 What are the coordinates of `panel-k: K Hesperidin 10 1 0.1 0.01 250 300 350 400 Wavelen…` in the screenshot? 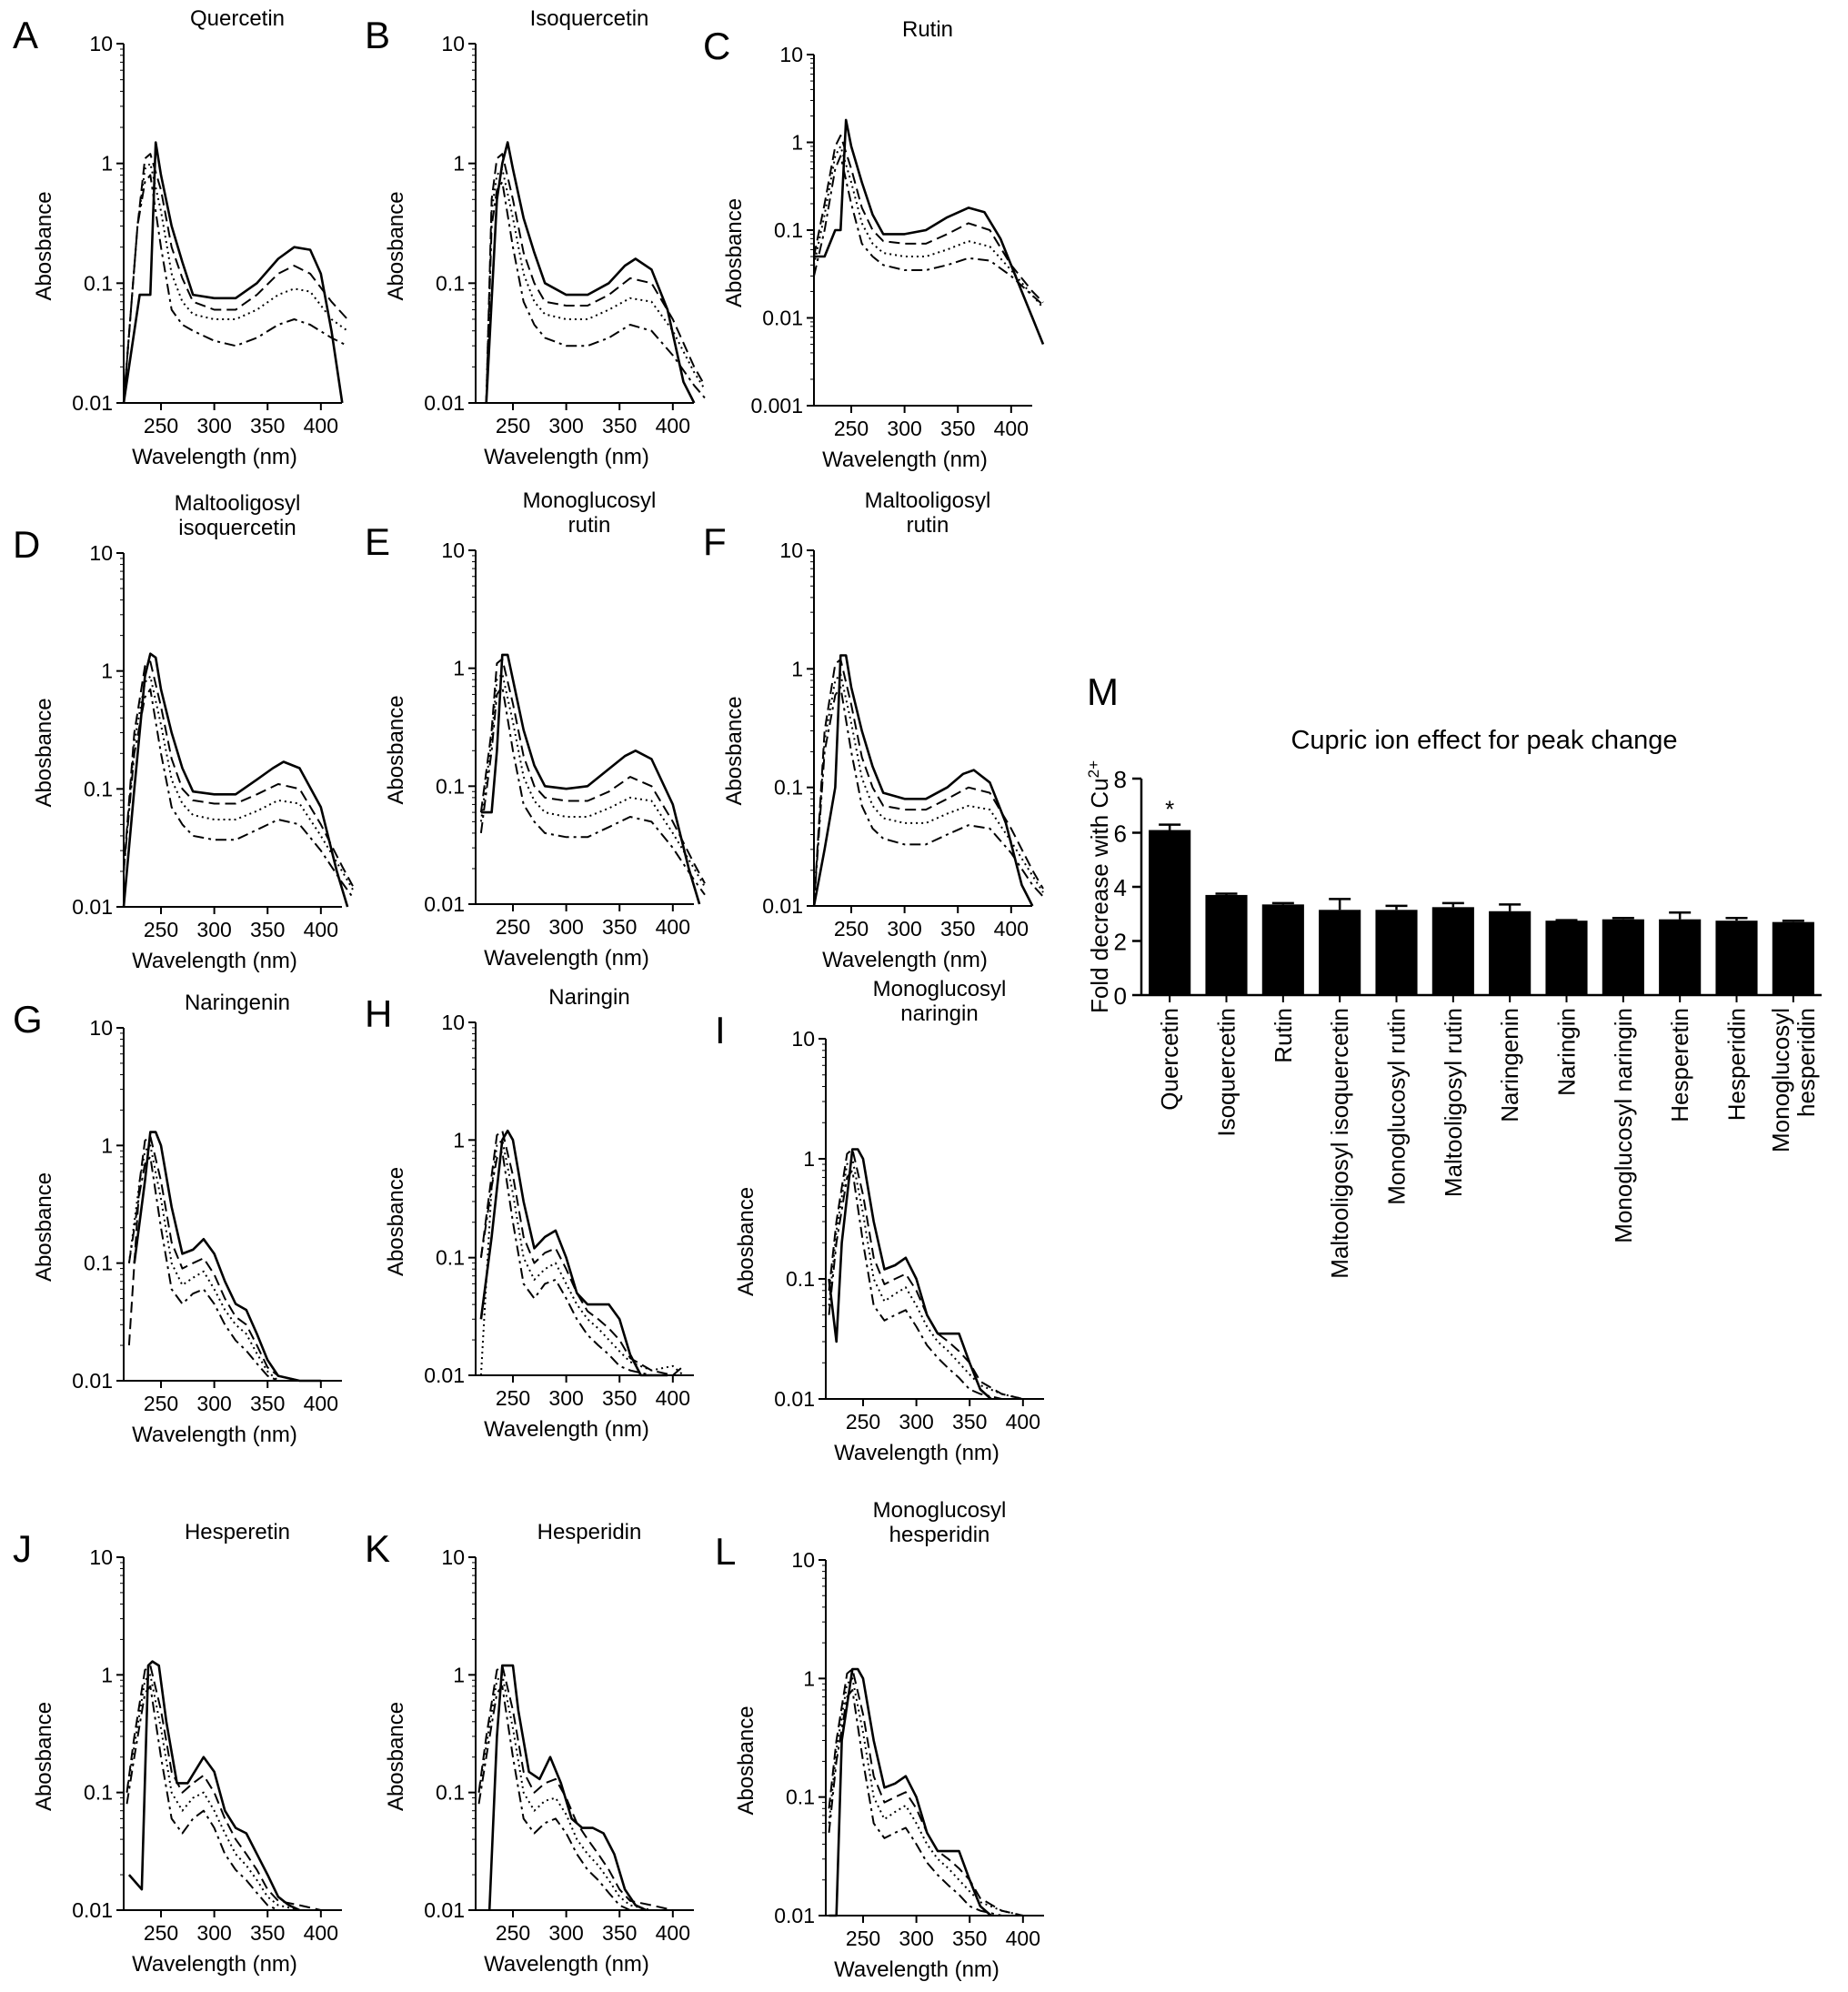 It's located at (530, 1748).